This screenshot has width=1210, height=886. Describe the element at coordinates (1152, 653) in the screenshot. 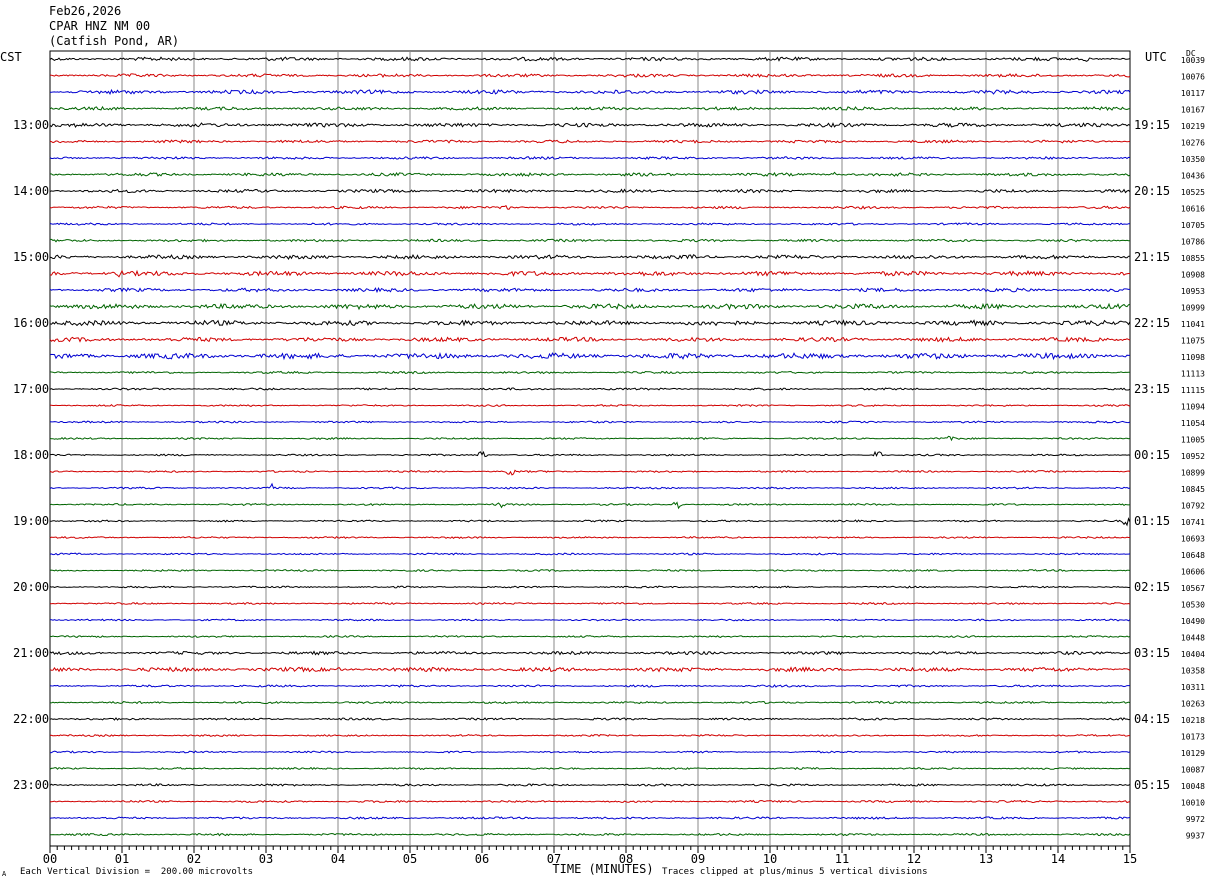

I see `right-hour-label: 03:15` at that location.